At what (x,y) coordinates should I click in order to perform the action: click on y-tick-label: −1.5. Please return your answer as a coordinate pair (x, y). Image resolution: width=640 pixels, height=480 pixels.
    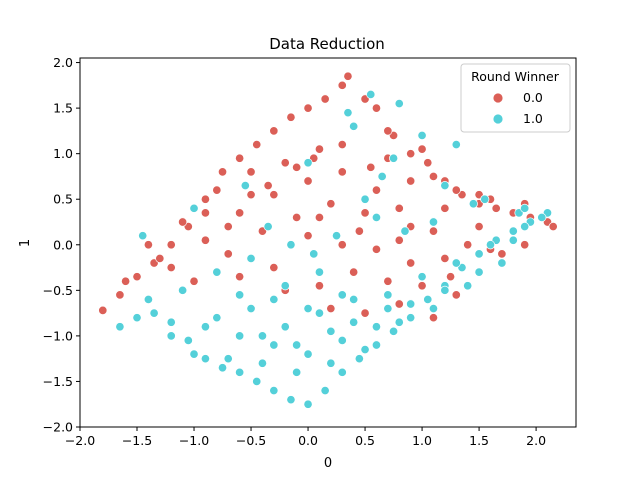
    Looking at the image, I should click on (58, 381).